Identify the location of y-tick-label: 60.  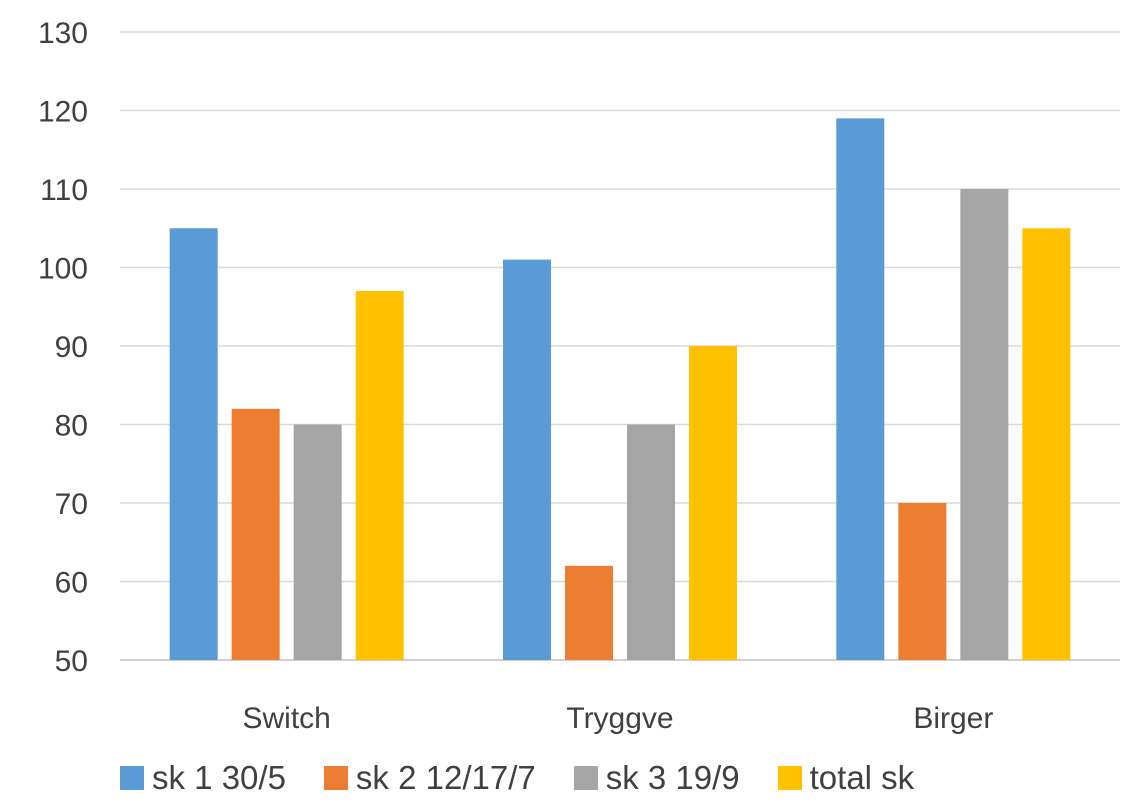
(71, 583).